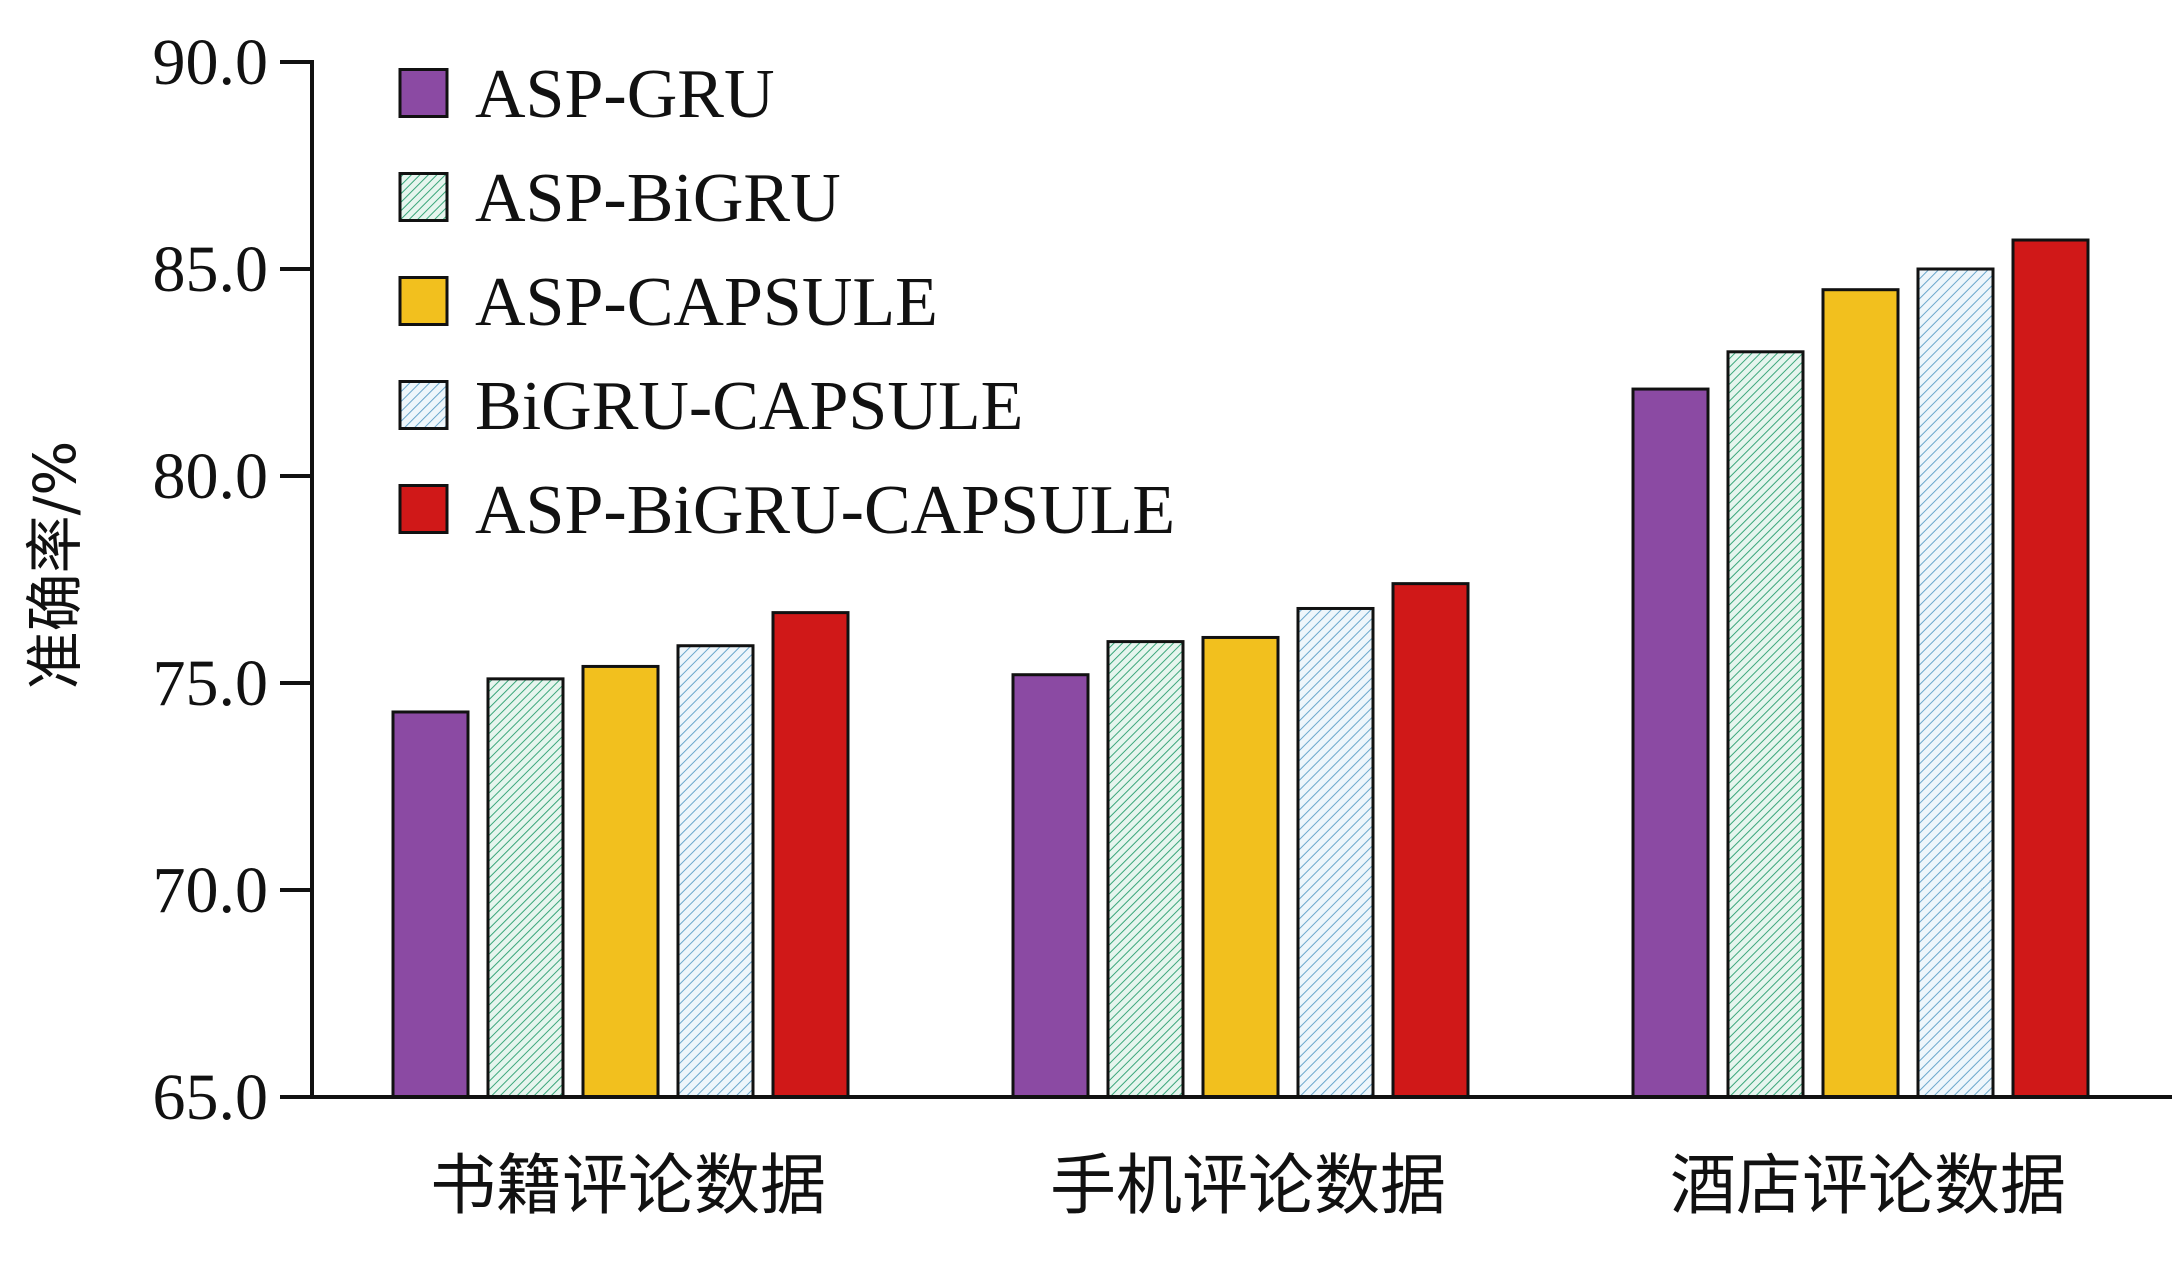 This screenshot has height=1275, width=2172. What do you see at coordinates (430, 904) in the screenshot?
I see `bar-1-asp-gru` at bounding box center [430, 904].